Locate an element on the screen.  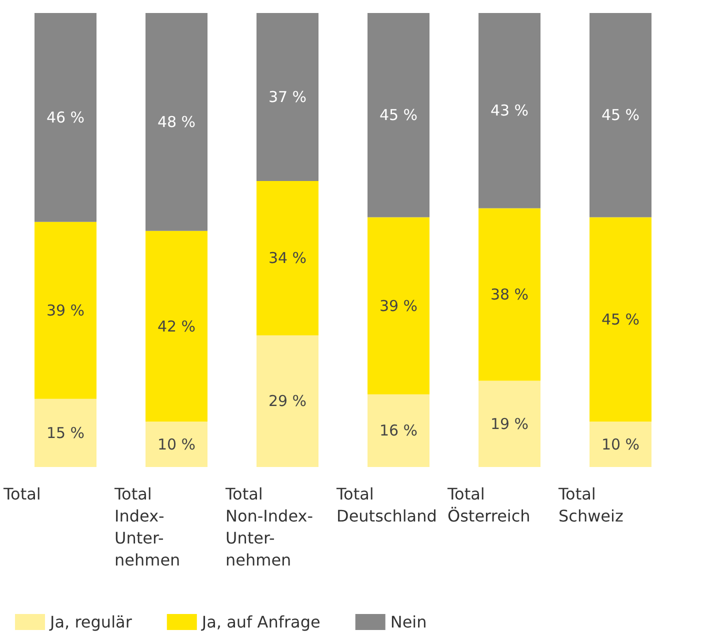
data-label: 34 % is located at coordinates (287, 258).